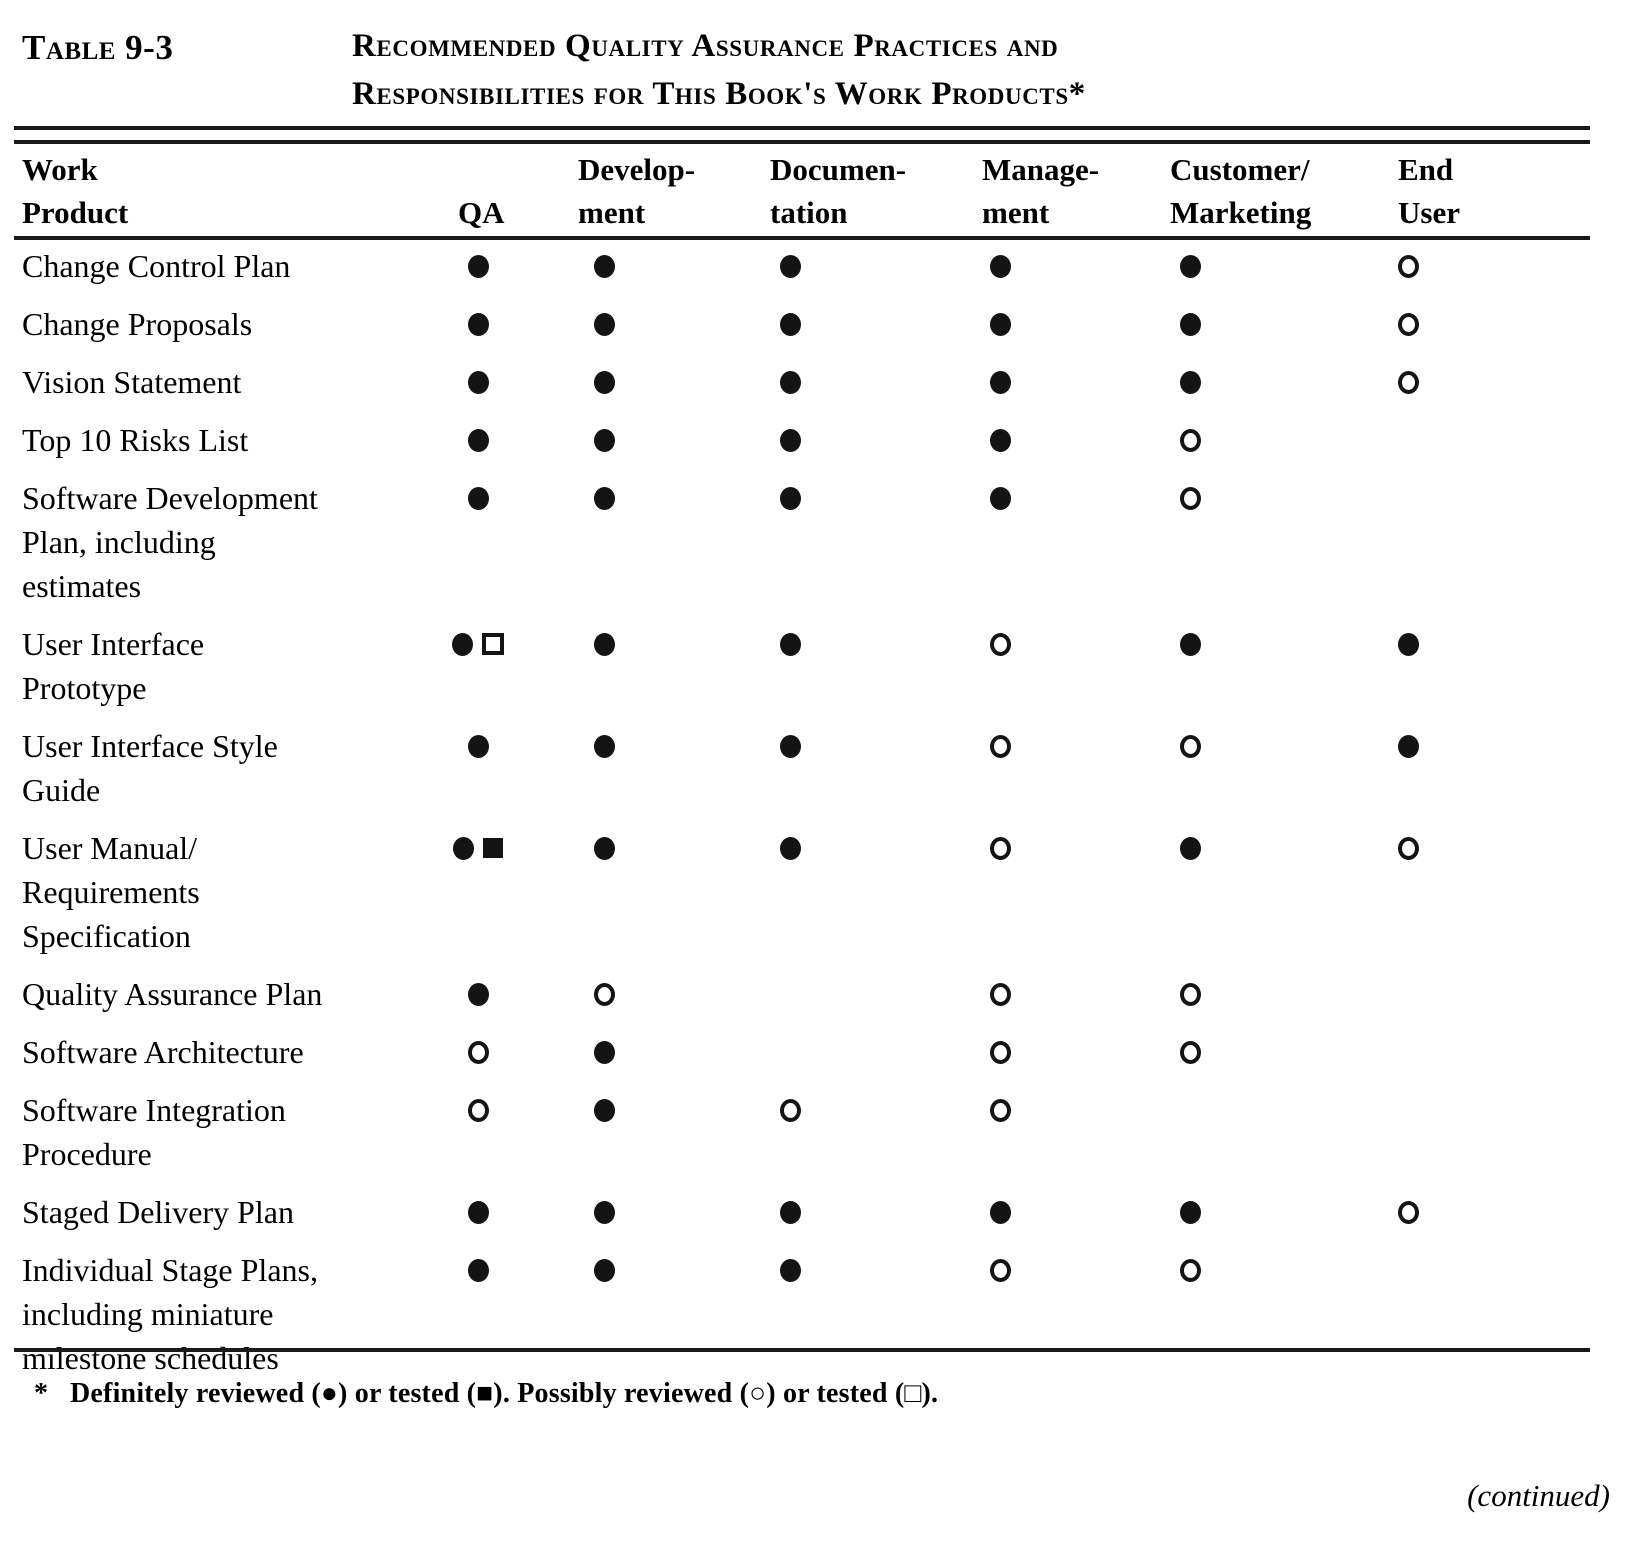 The image size is (1632, 1542). Describe the element at coordinates (1041, 191) in the screenshot. I see `column-header-management: Manage- ment` at that location.